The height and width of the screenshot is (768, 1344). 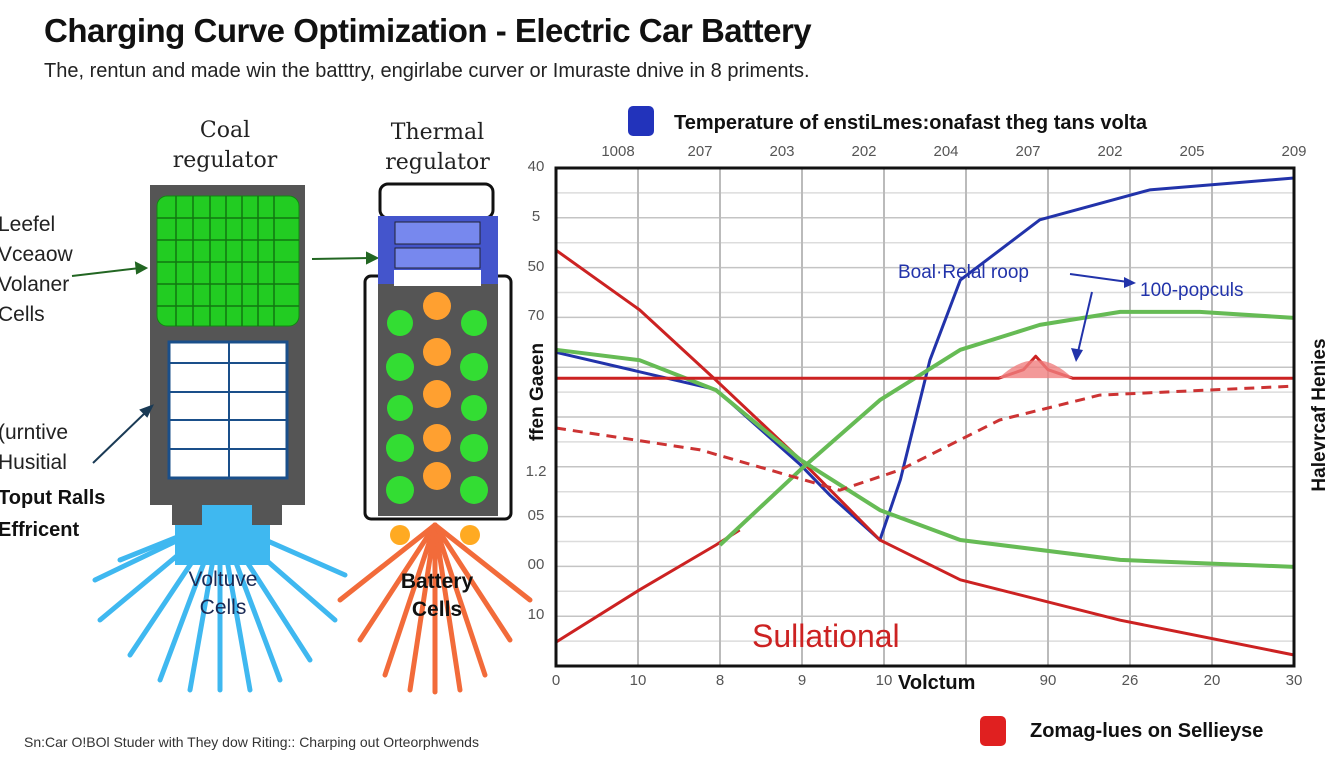 I want to click on y-tick-label: 00, so click(x=536, y=565).